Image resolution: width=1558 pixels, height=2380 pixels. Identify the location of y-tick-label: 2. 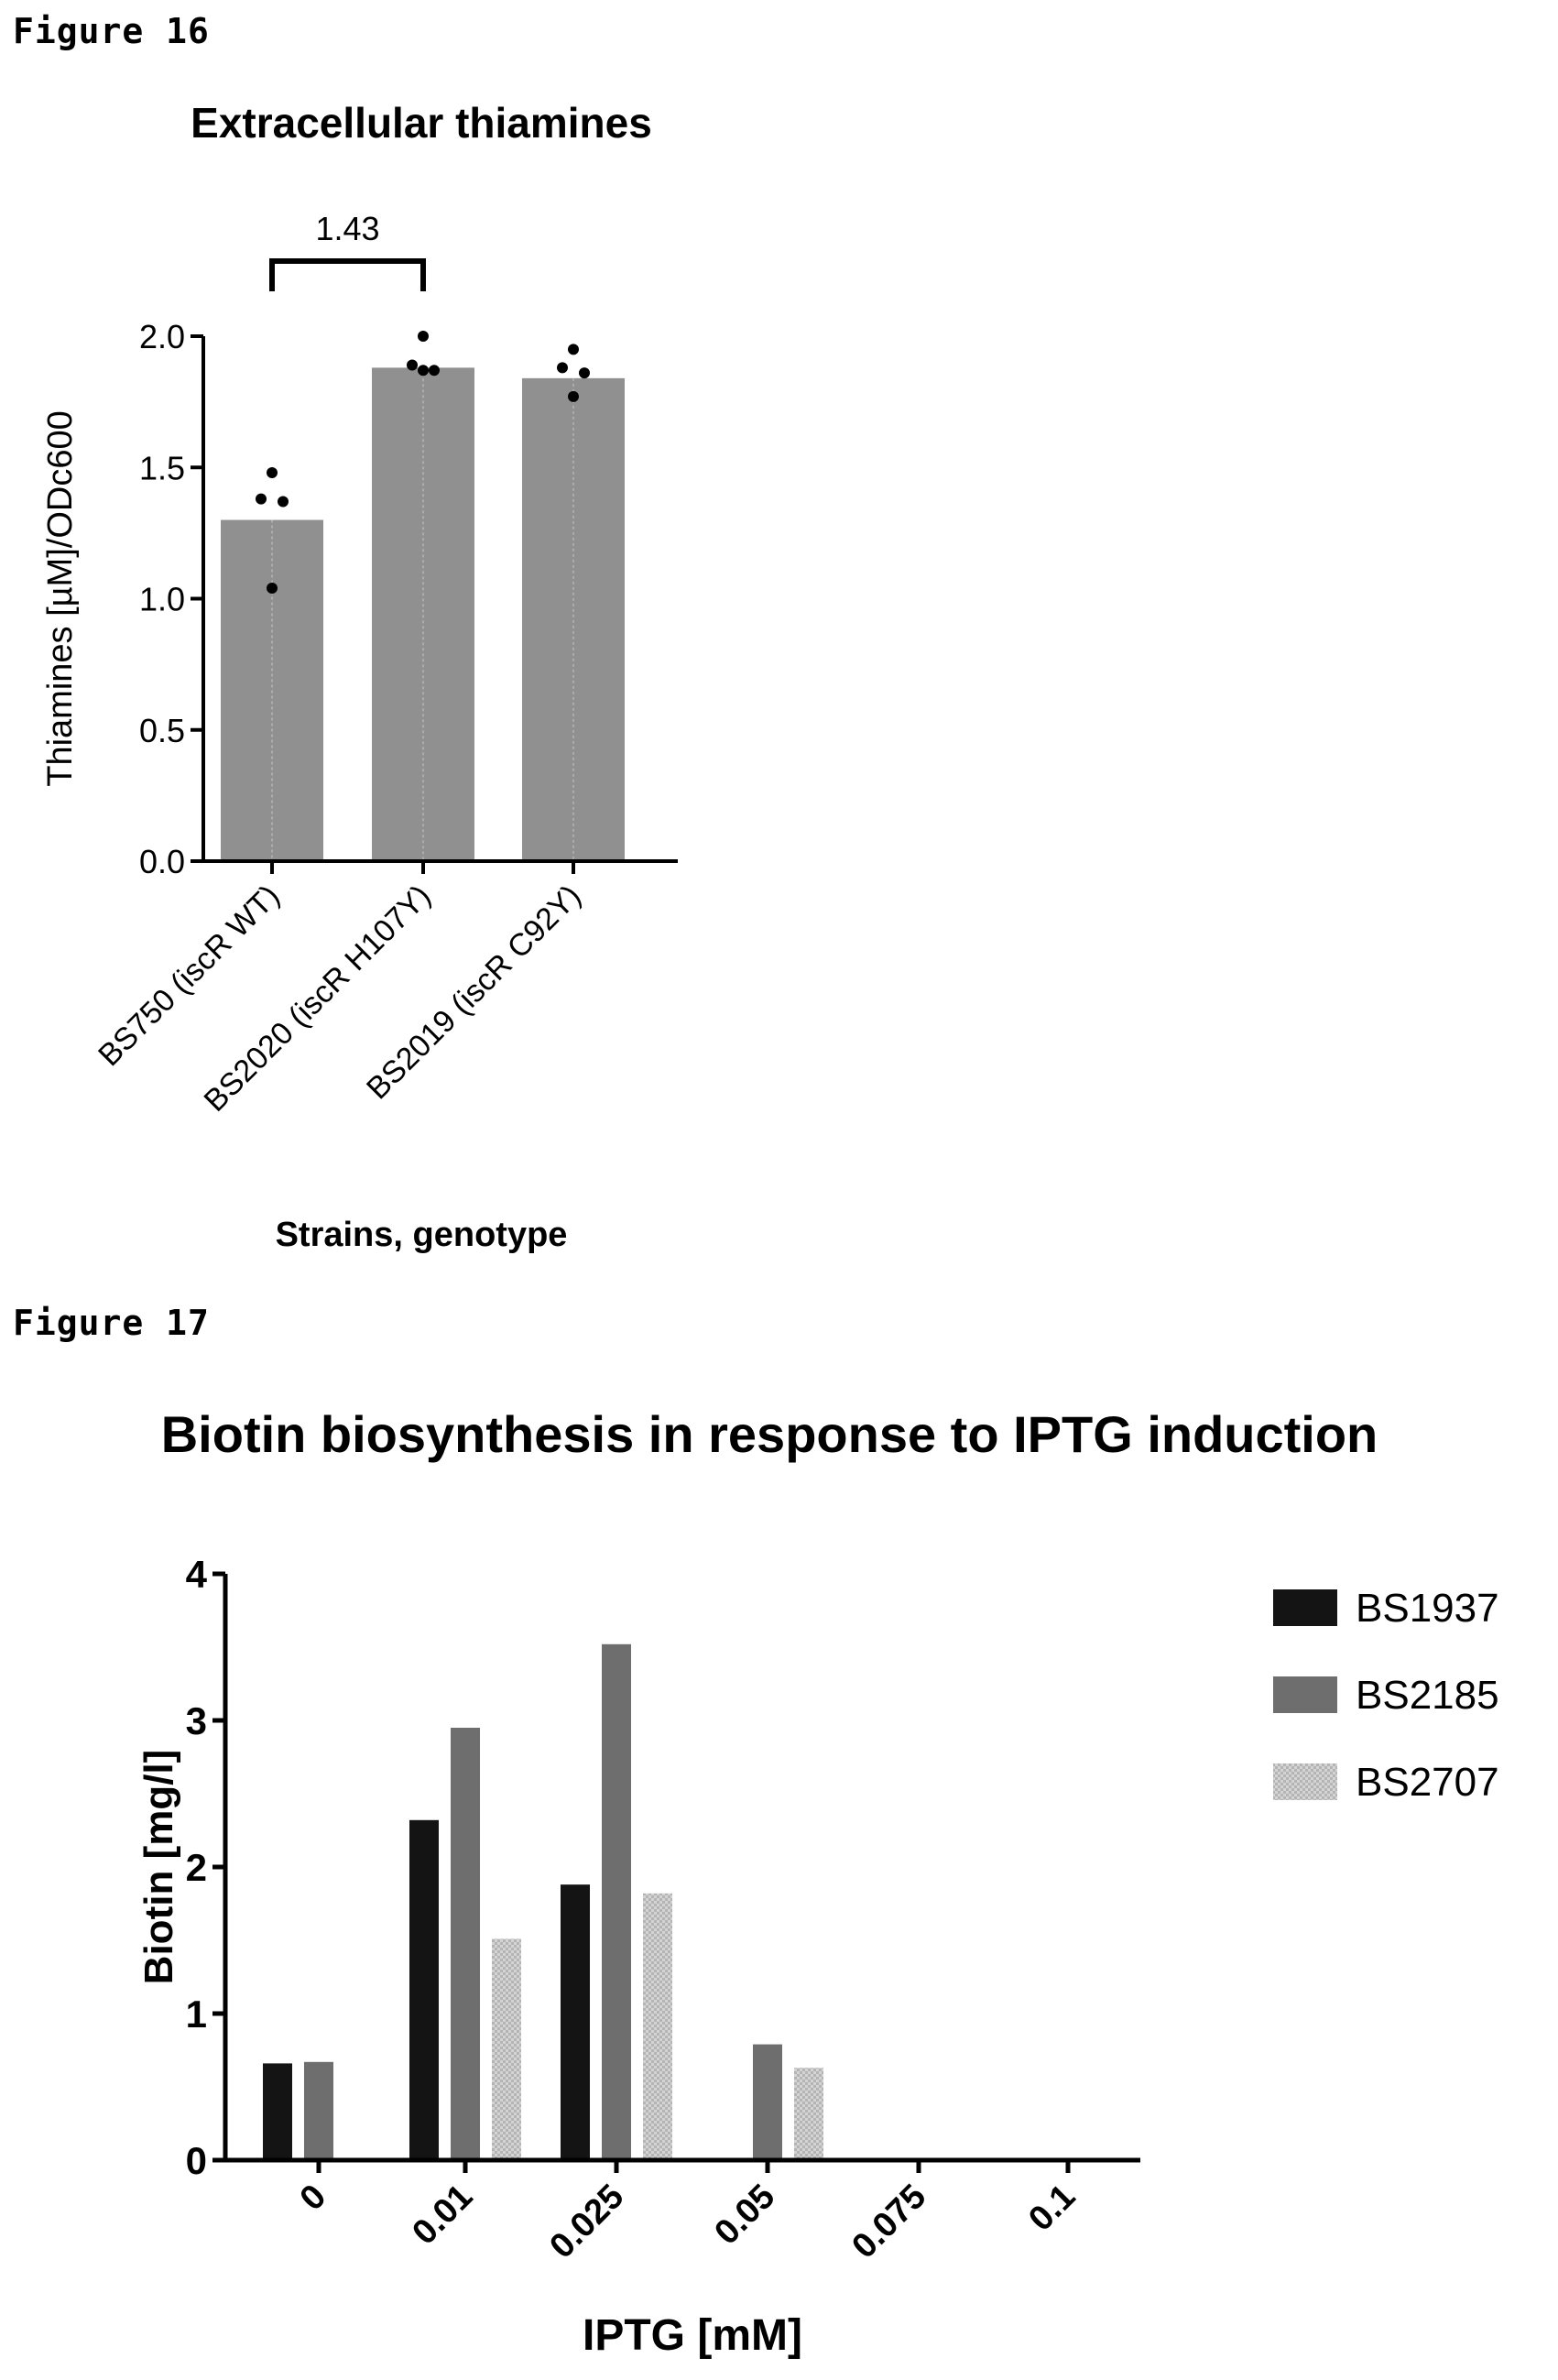
(196, 1867).